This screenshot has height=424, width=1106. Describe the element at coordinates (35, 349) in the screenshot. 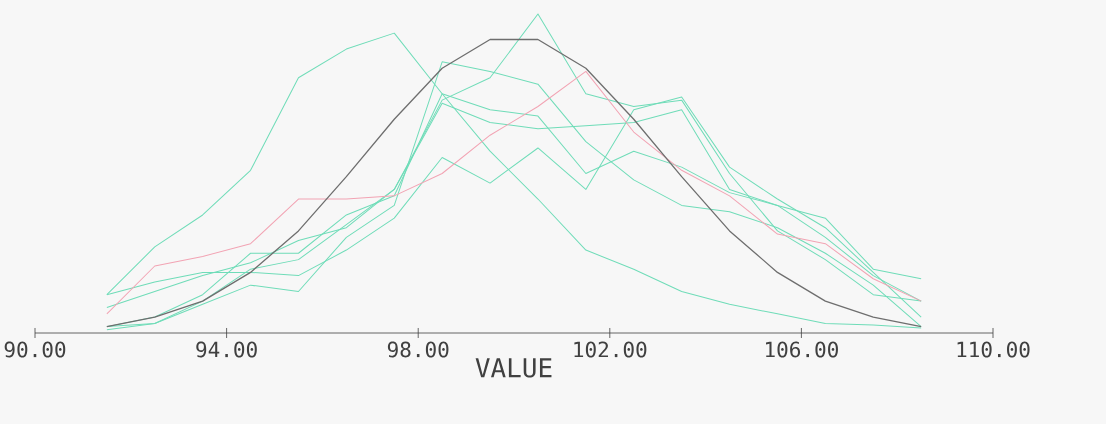

I see `x-tick-label: 90.00` at that location.